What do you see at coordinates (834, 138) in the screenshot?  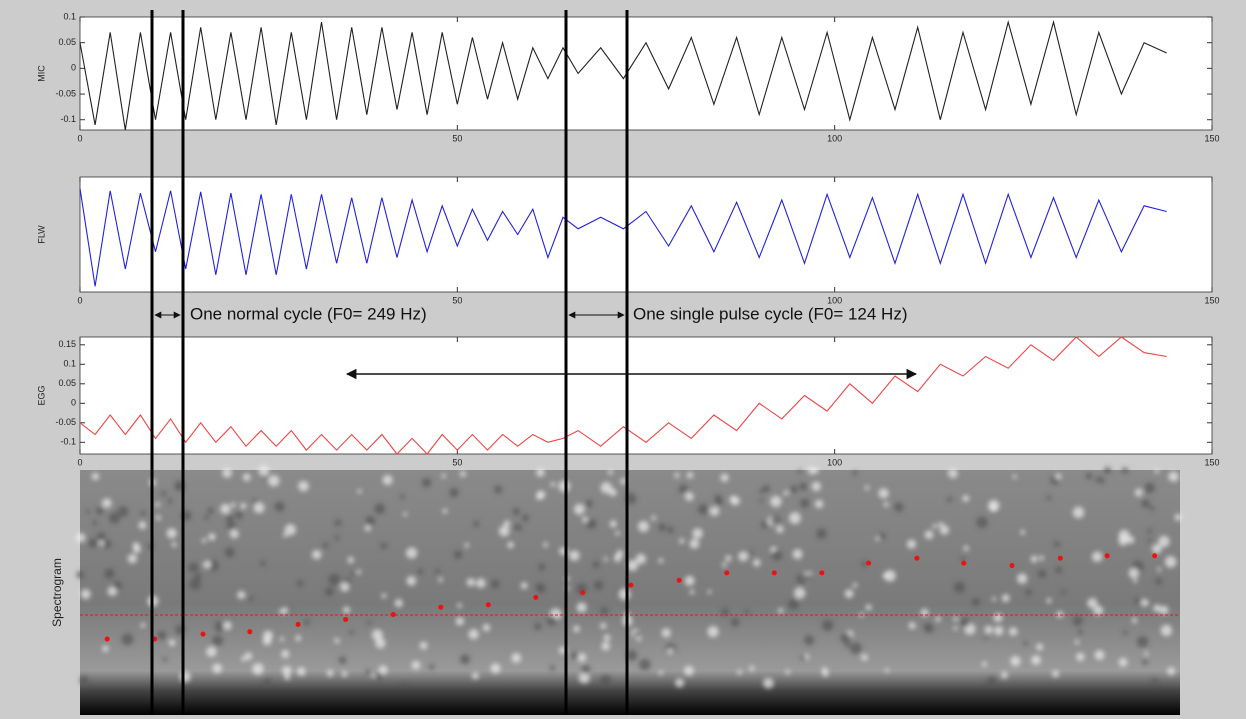 I see `x-tick-label: 100` at bounding box center [834, 138].